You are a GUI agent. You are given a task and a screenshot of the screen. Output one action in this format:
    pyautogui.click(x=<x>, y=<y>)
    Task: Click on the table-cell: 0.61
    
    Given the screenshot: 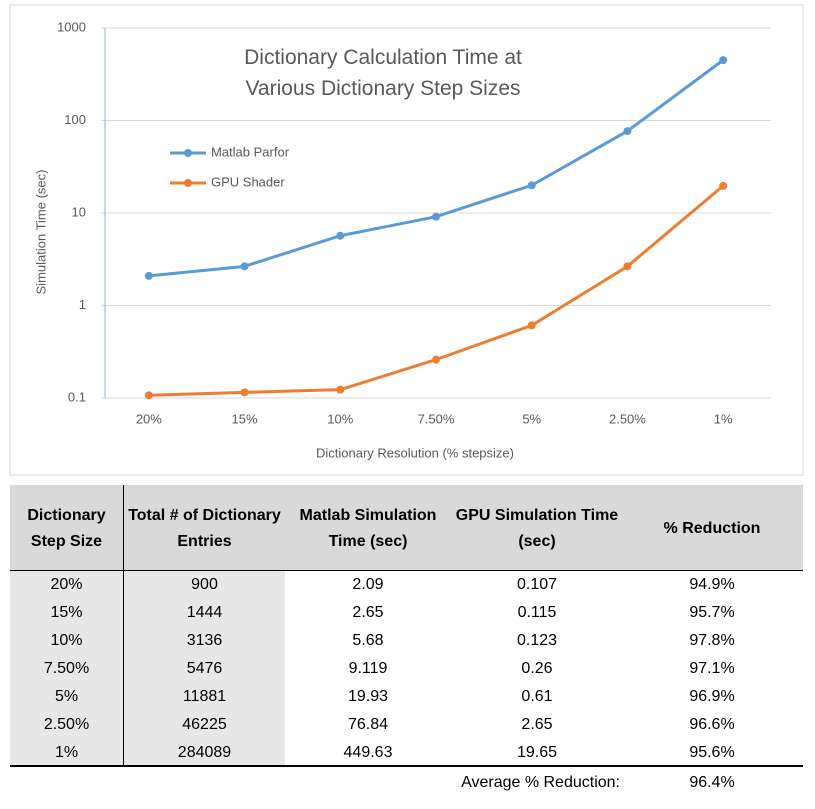 What is the action you would take?
    pyautogui.click(x=537, y=696)
    